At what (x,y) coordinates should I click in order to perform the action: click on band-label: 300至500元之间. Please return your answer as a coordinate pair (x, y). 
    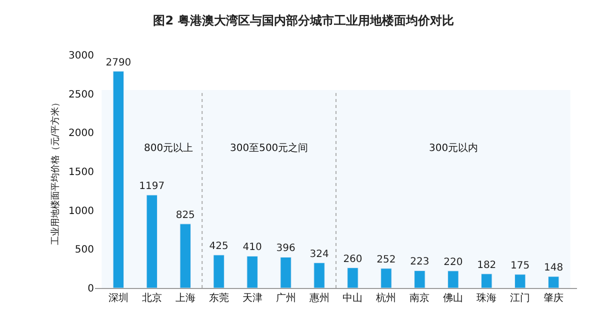
    Looking at the image, I should click on (269, 148).